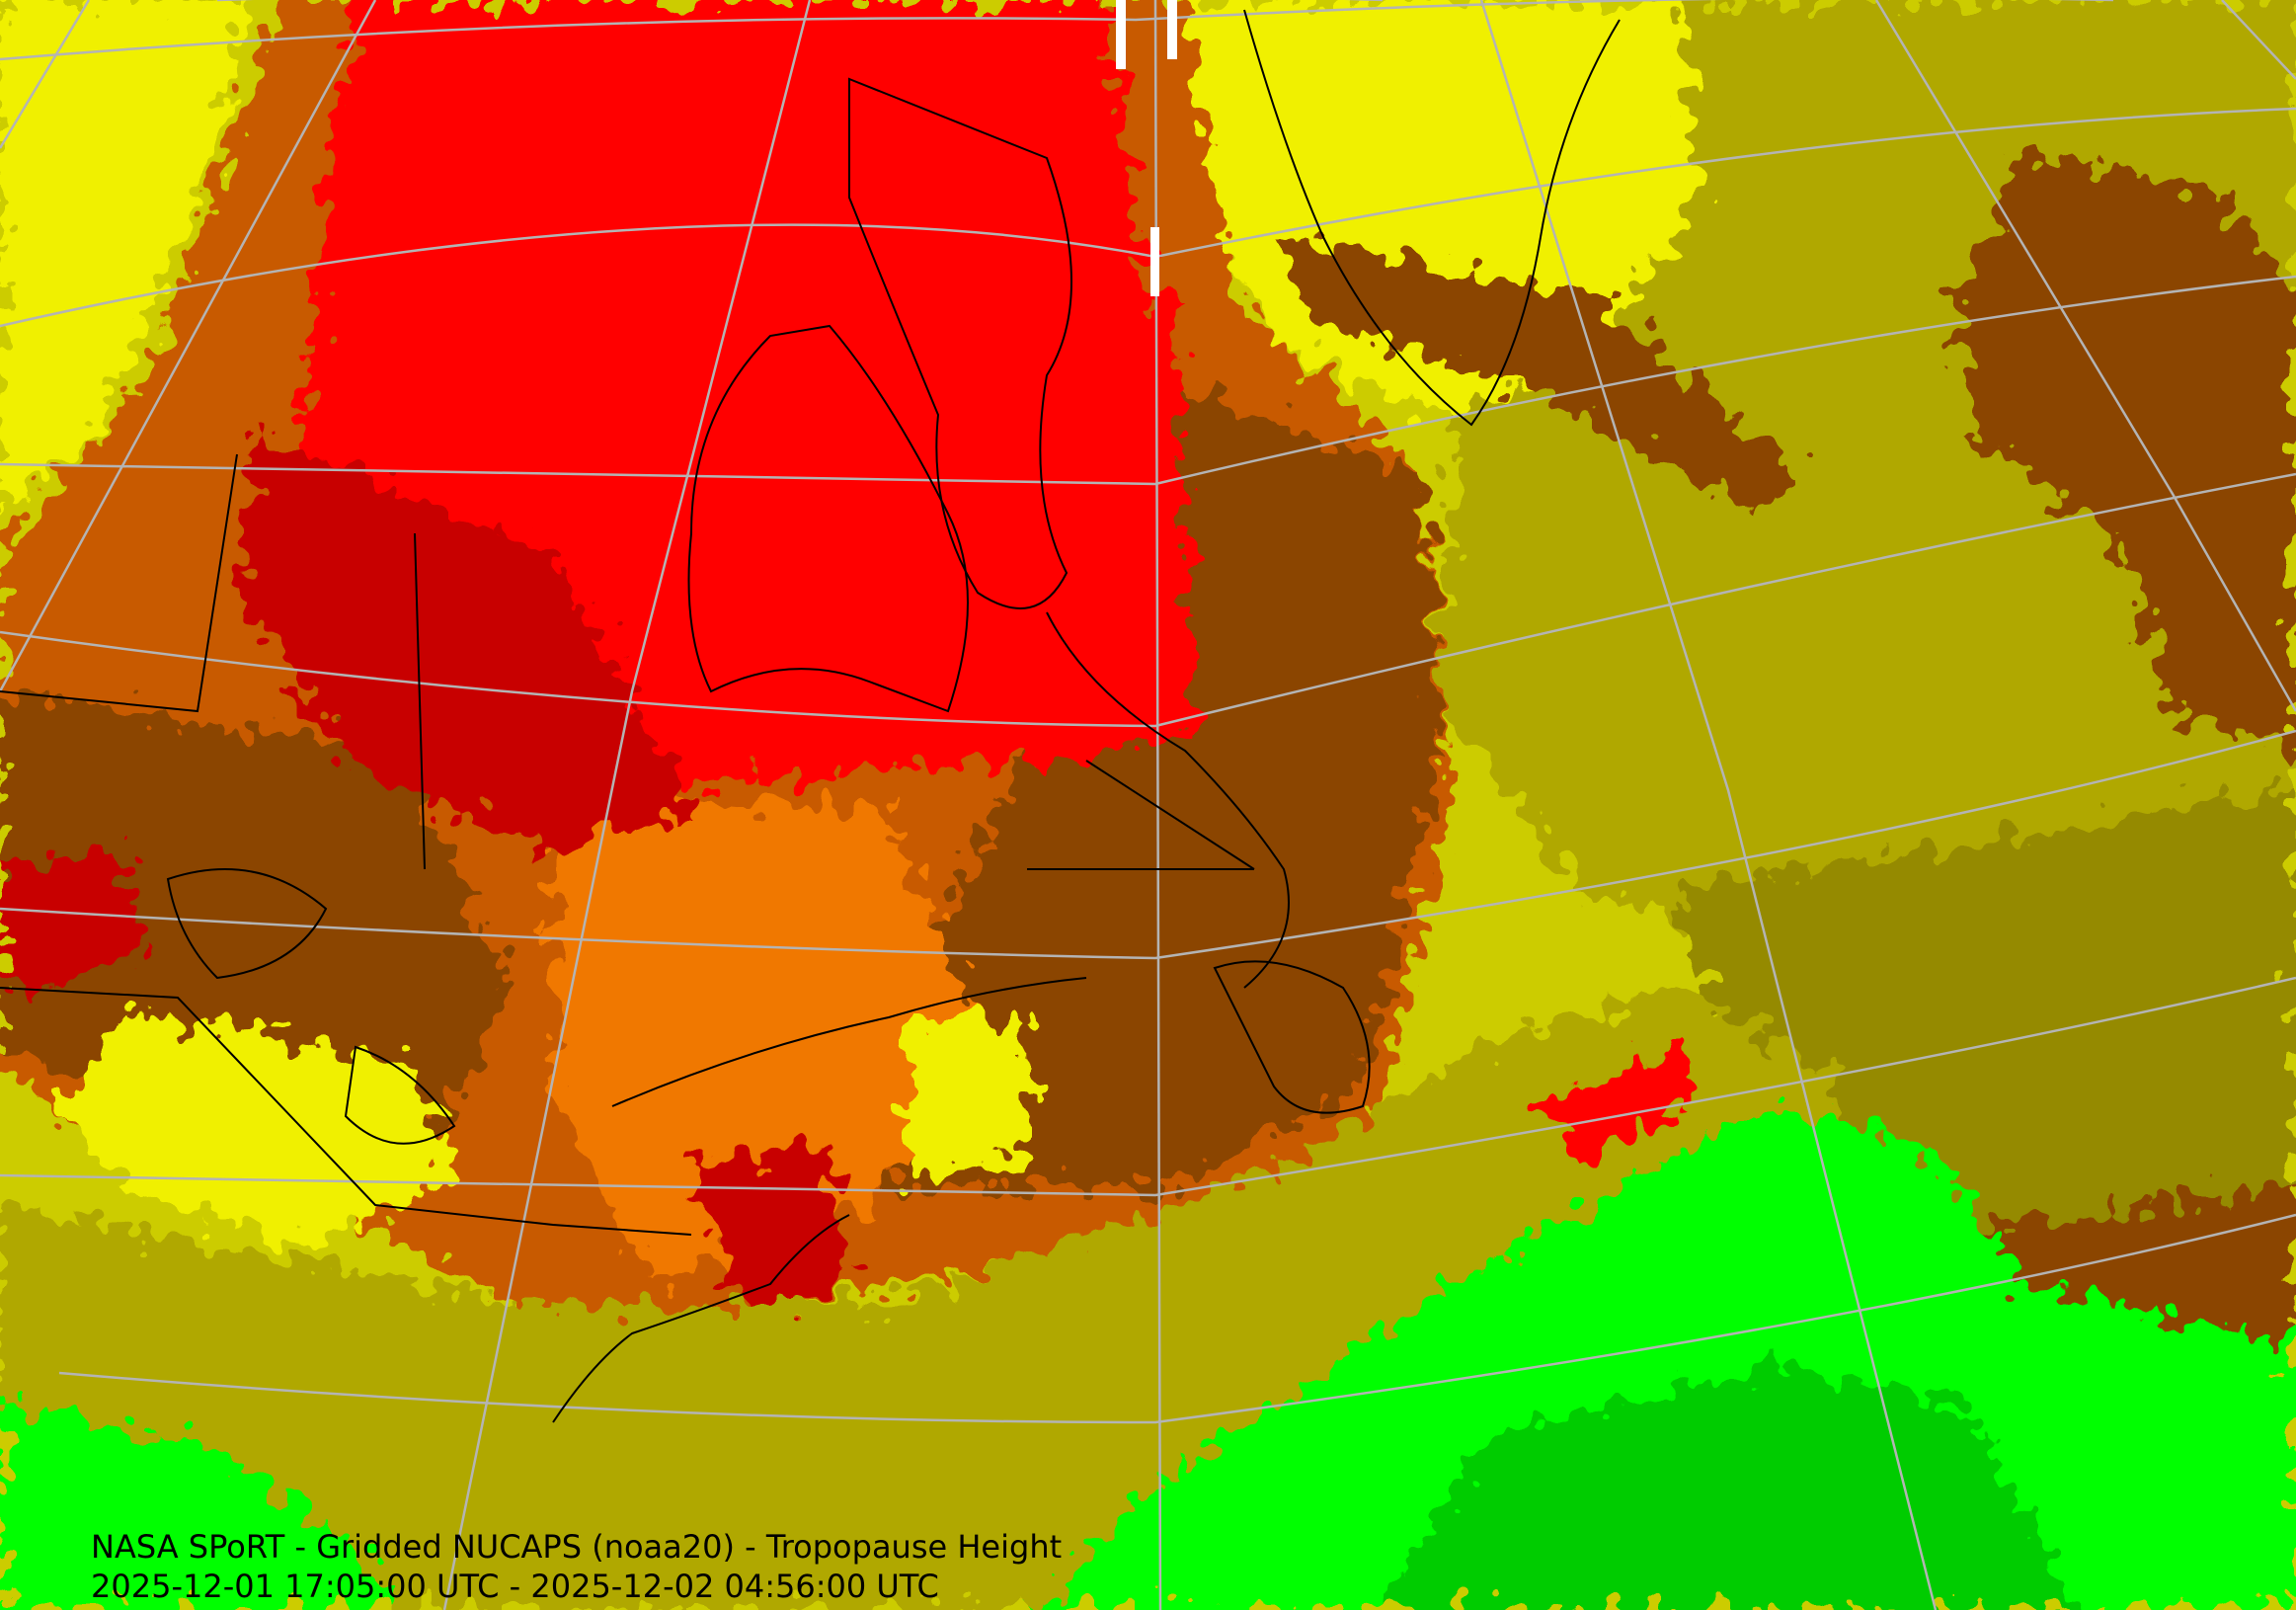  Describe the element at coordinates (1620, 1106) in the screenshot. I see `field-red-atlantic-speckle` at that location.